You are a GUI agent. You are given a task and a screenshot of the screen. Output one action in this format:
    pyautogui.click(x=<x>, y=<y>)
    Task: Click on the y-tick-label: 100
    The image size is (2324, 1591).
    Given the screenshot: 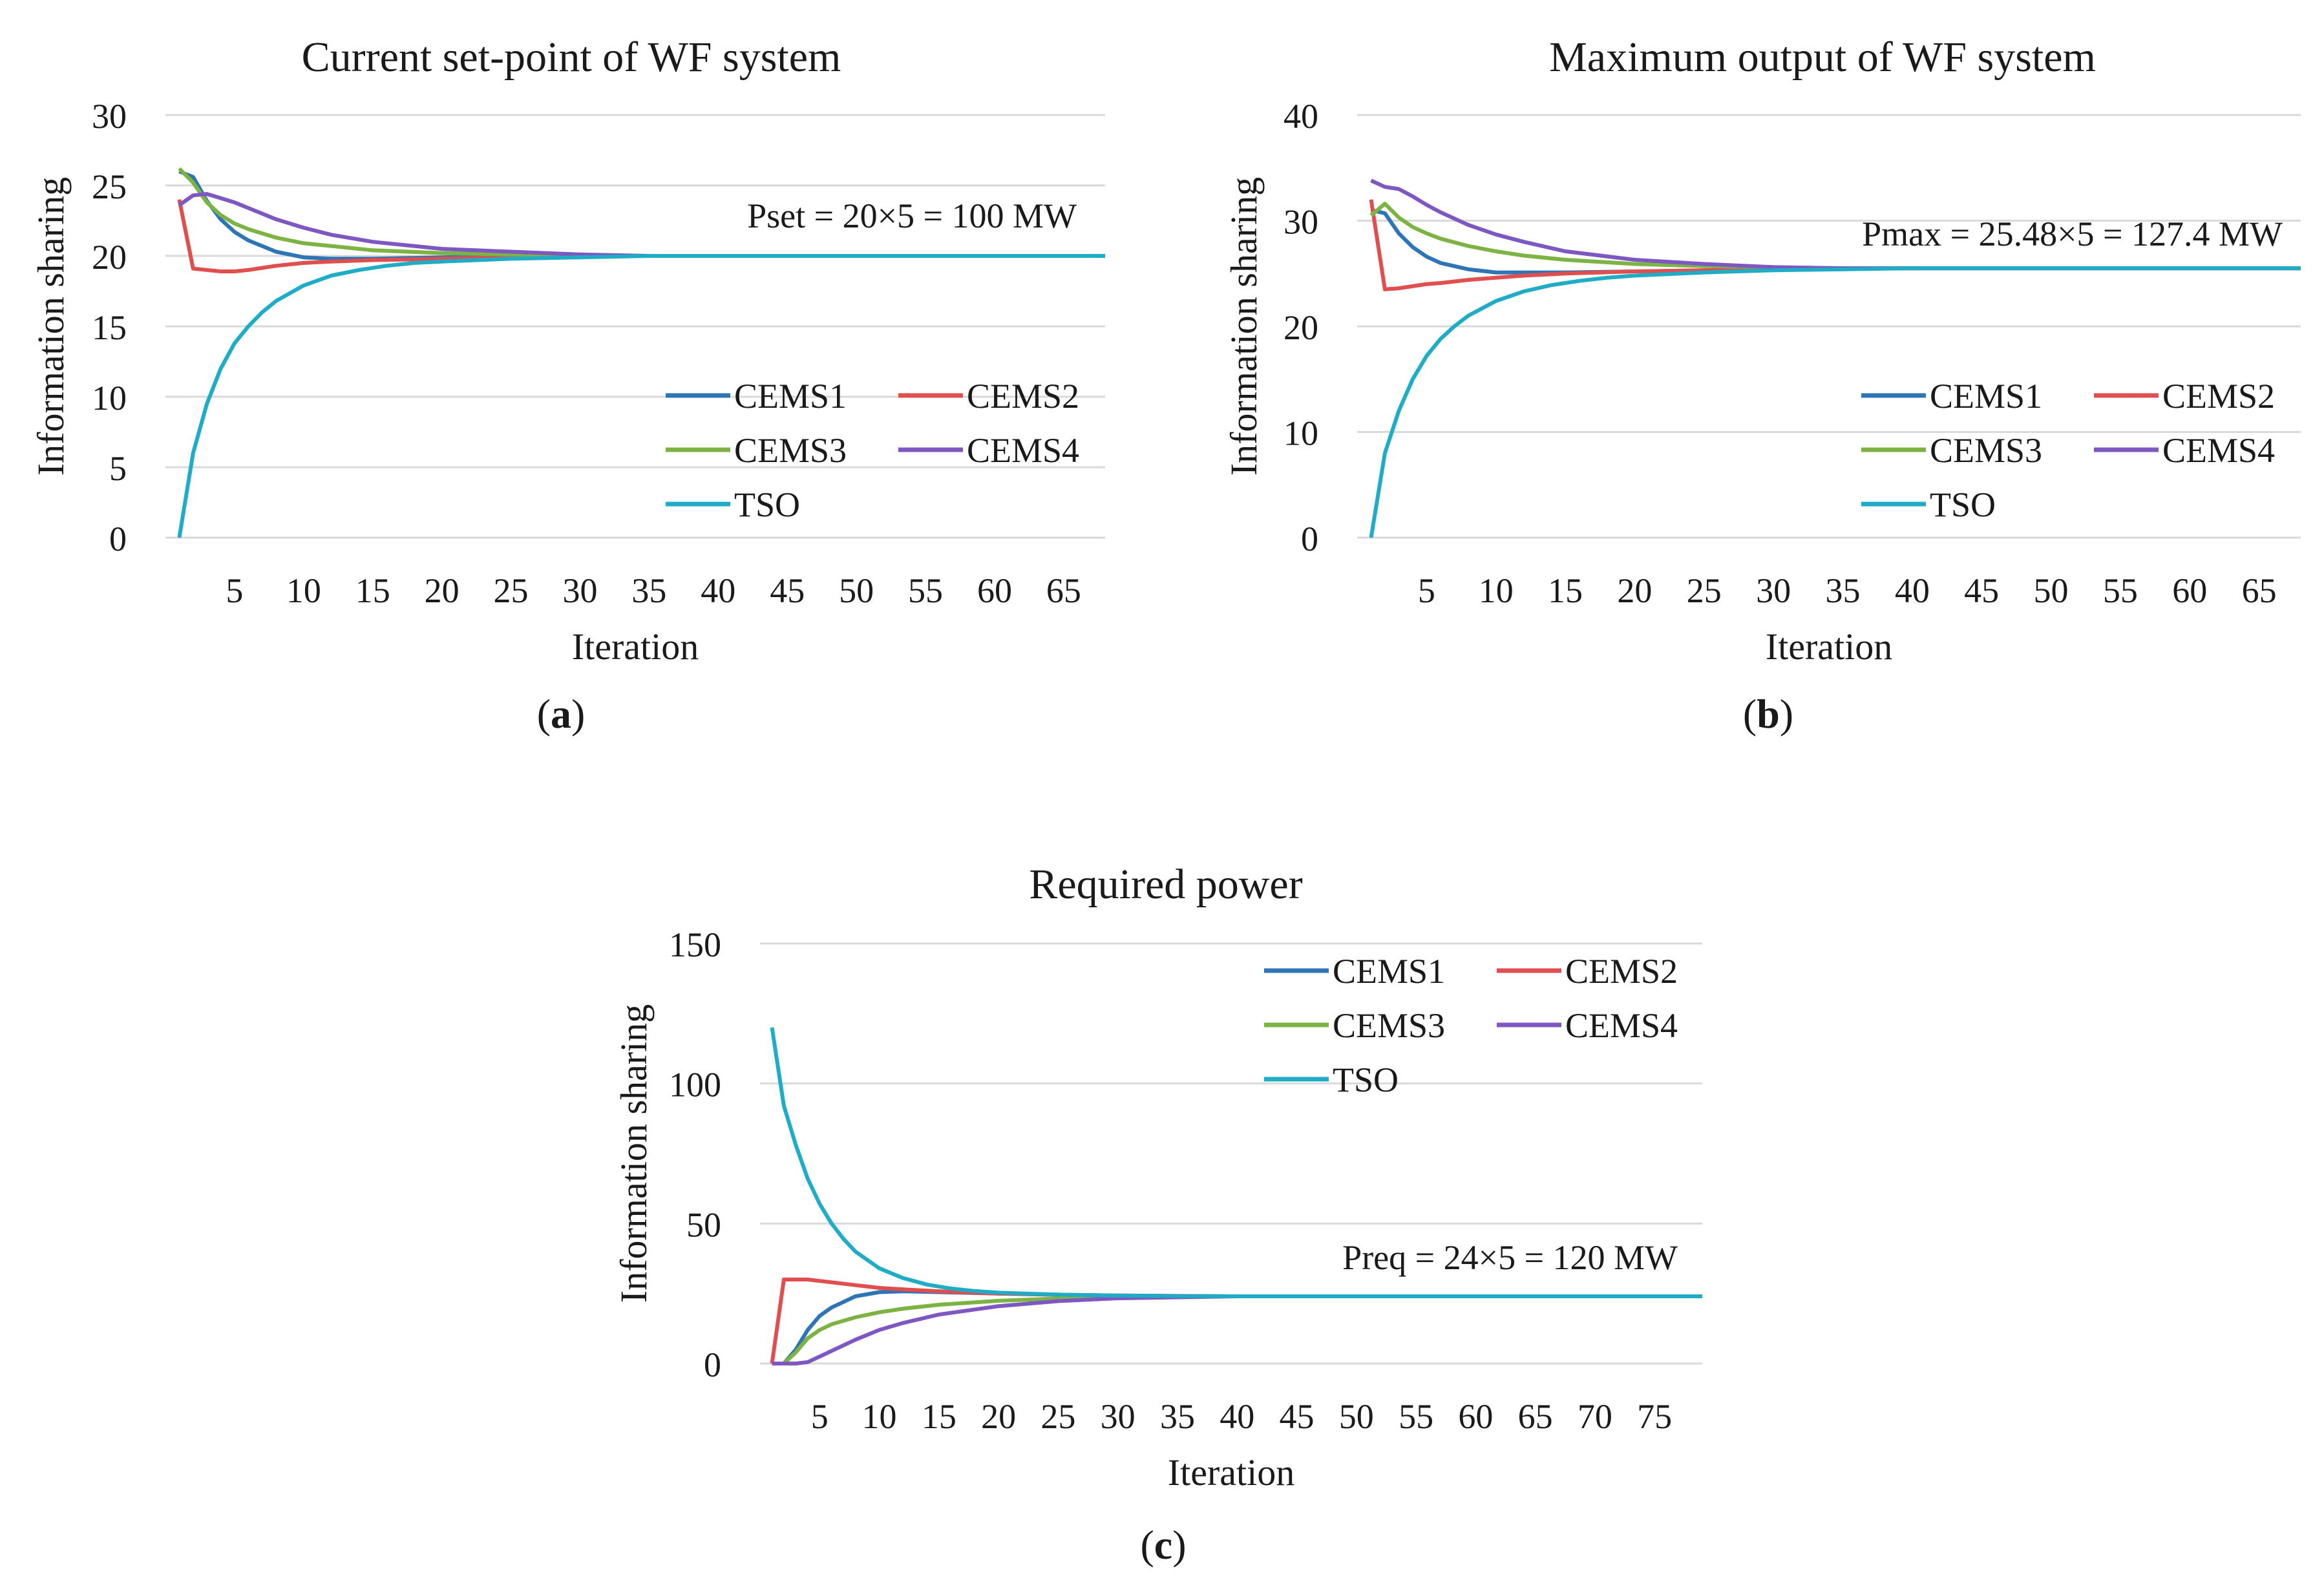 What is the action you would take?
    pyautogui.click(x=695, y=1085)
    